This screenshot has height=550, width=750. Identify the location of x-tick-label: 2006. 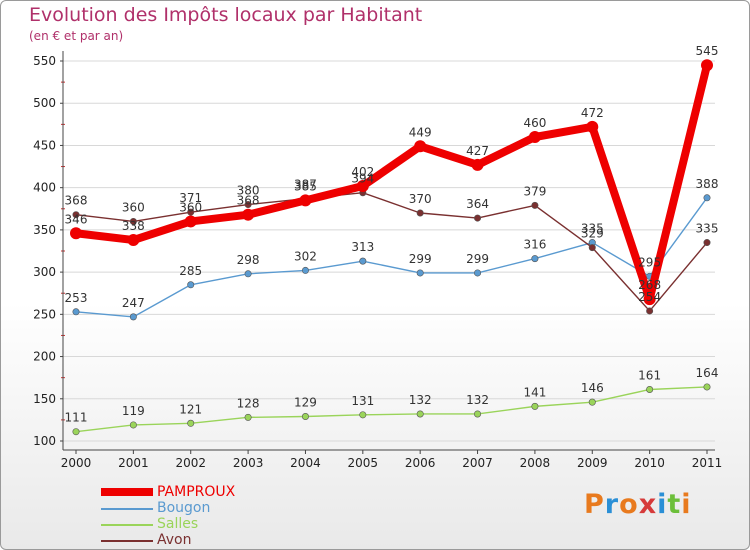
(420, 463).